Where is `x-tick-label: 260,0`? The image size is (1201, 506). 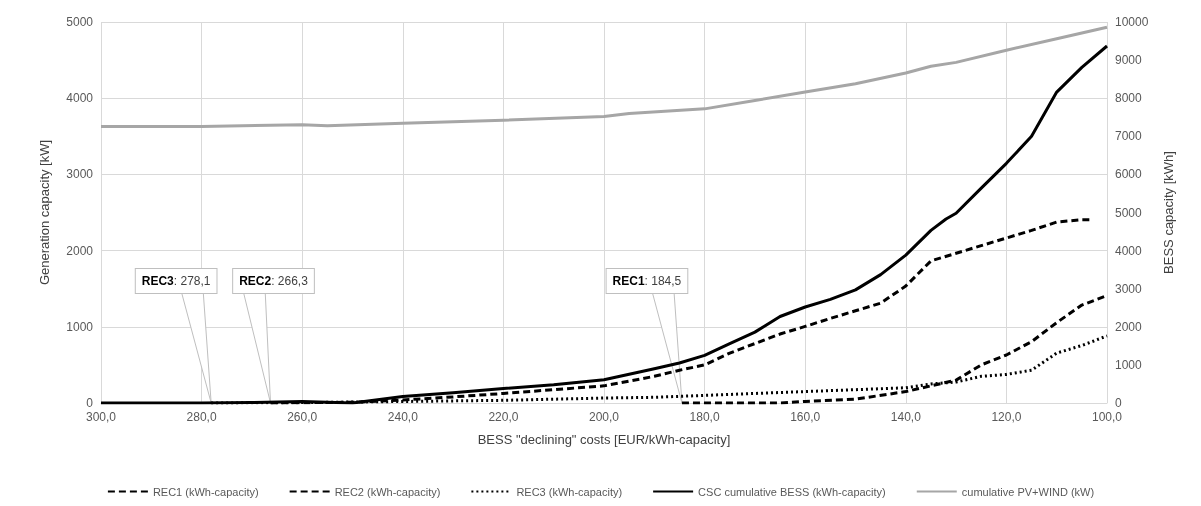 x-tick-label: 260,0 is located at coordinates (302, 417).